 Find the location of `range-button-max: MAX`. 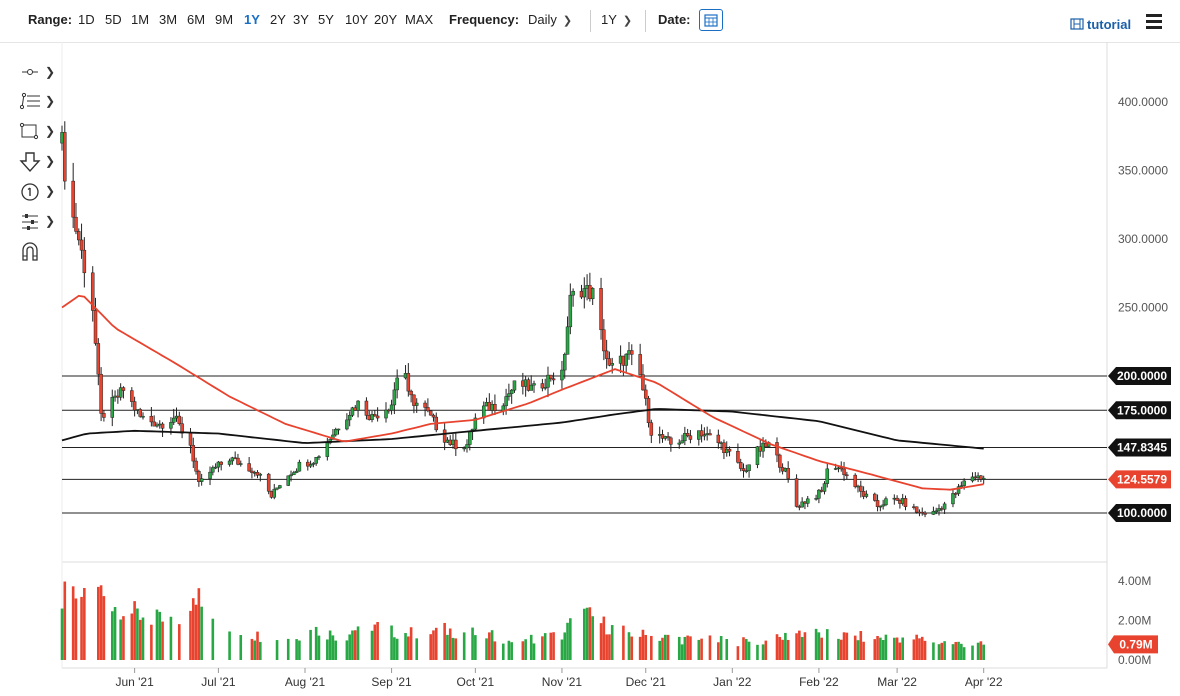

range-button-max: MAX is located at coordinates (419, 19).